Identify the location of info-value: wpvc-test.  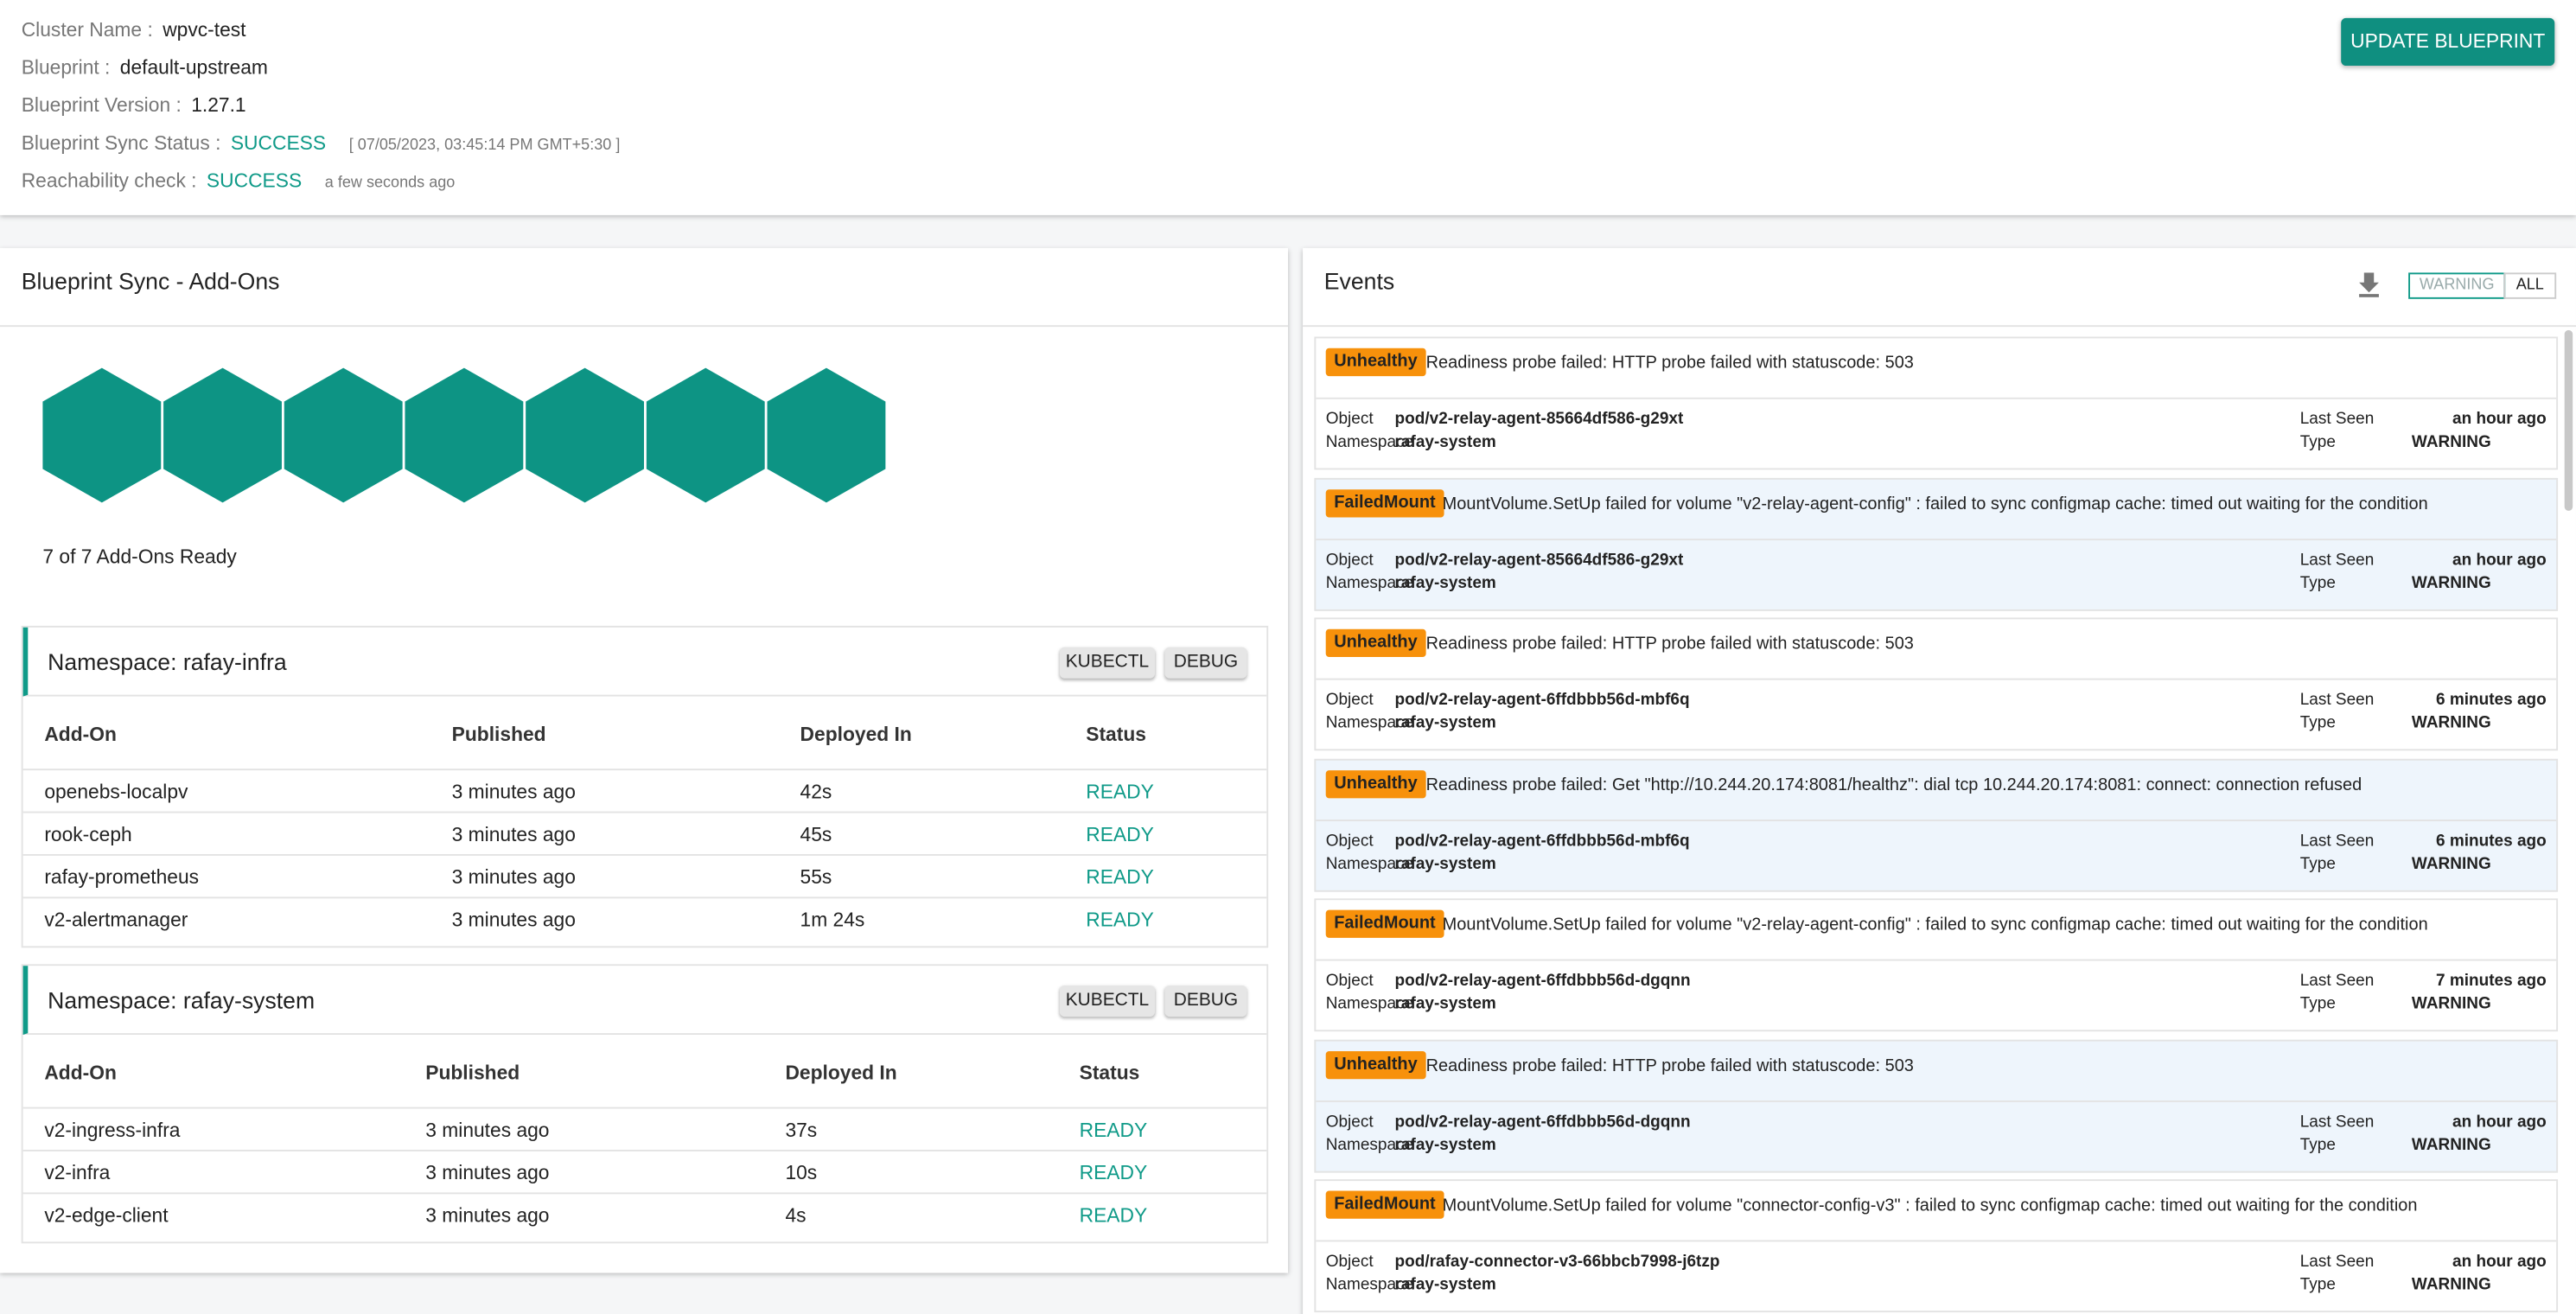
(204, 29).